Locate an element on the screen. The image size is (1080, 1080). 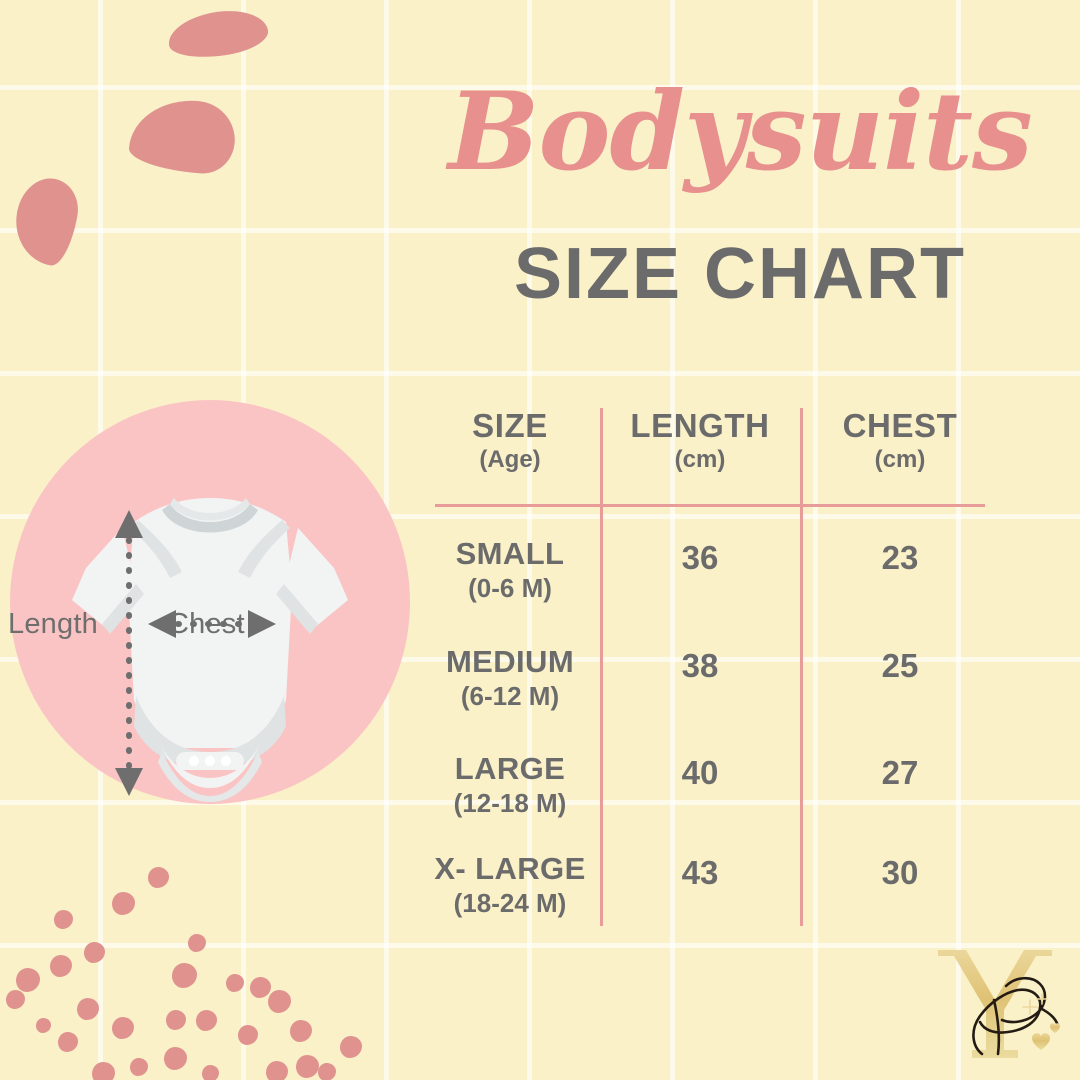
table-row: LARGE (12-18 M) 40 27 is located at coordinates (710, 786).